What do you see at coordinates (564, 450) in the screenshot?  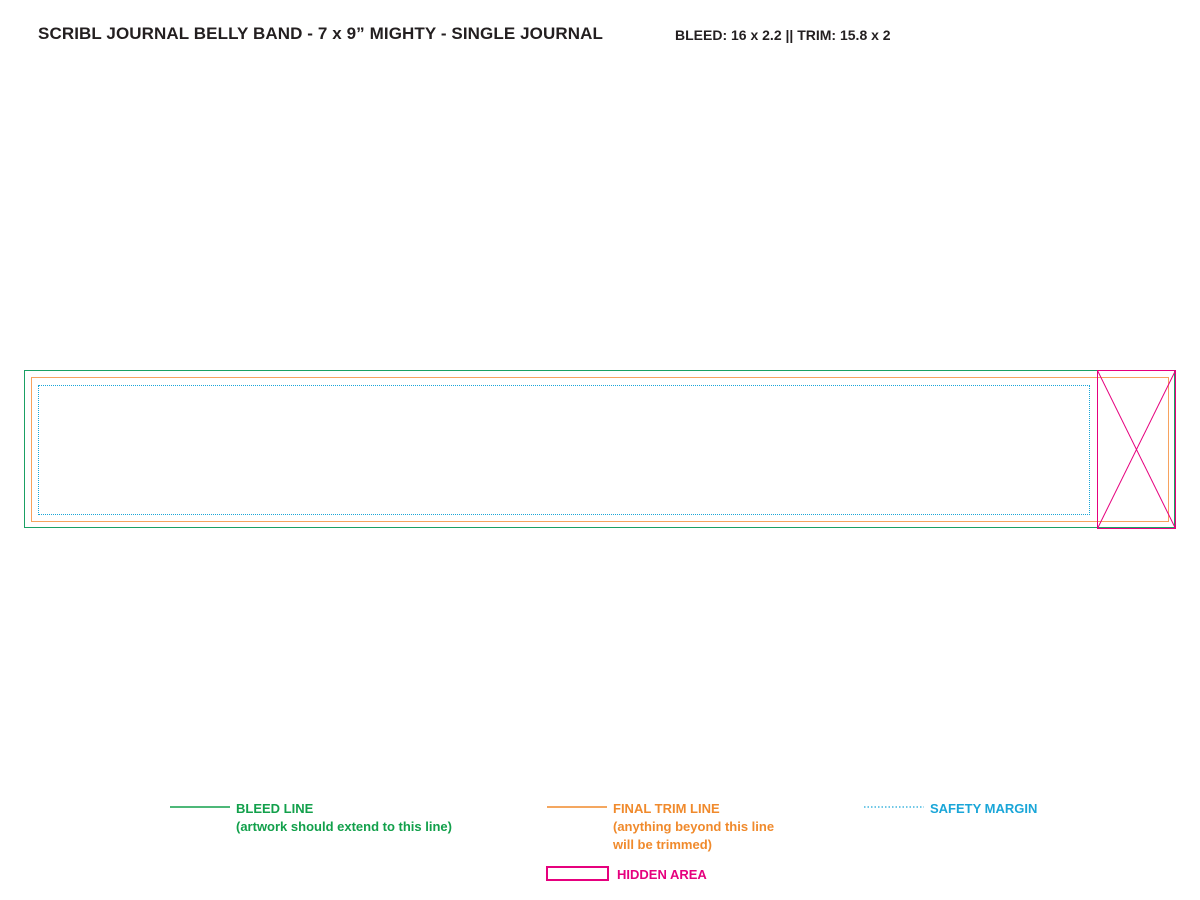 I see `safety-margin-outline` at bounding box center [564, 450].